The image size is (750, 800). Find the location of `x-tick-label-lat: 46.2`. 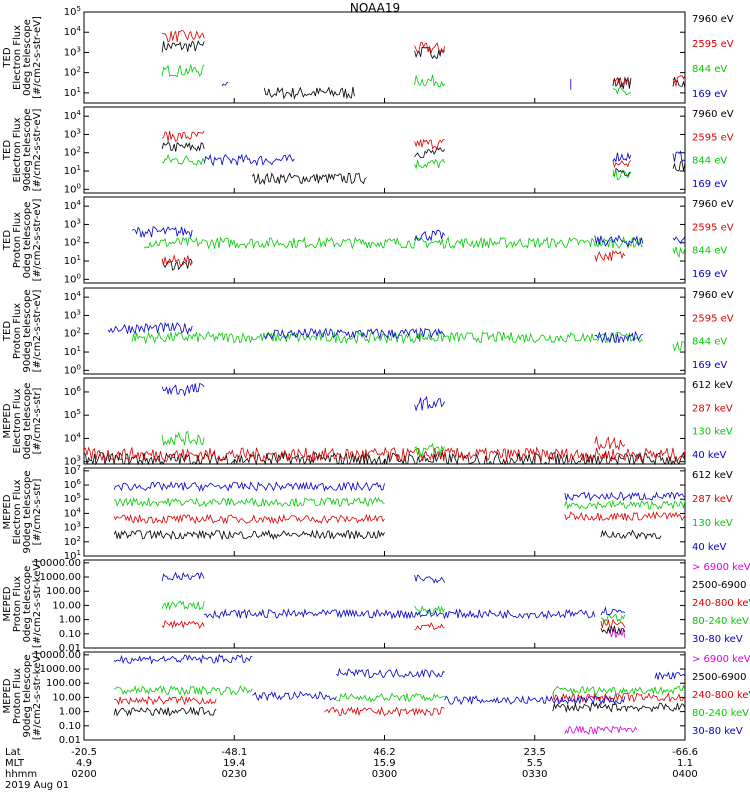

x-tick-label-lat: 46.2 is located at coordinates (384, 752).